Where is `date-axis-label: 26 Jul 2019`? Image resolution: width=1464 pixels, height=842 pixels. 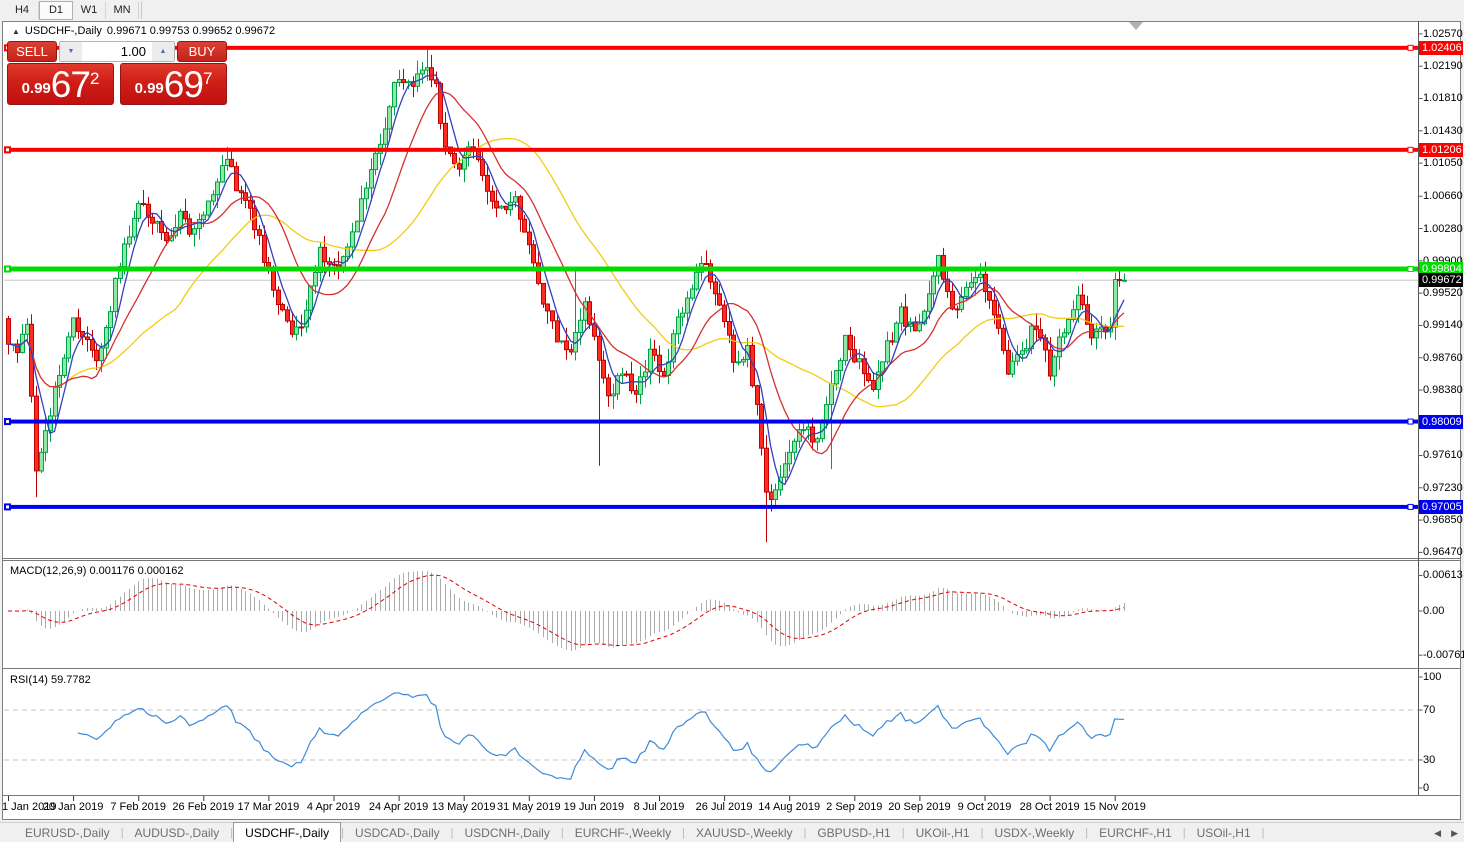
date-axis-label: 26 Jul 2019 is located at coordinates (724, 807).